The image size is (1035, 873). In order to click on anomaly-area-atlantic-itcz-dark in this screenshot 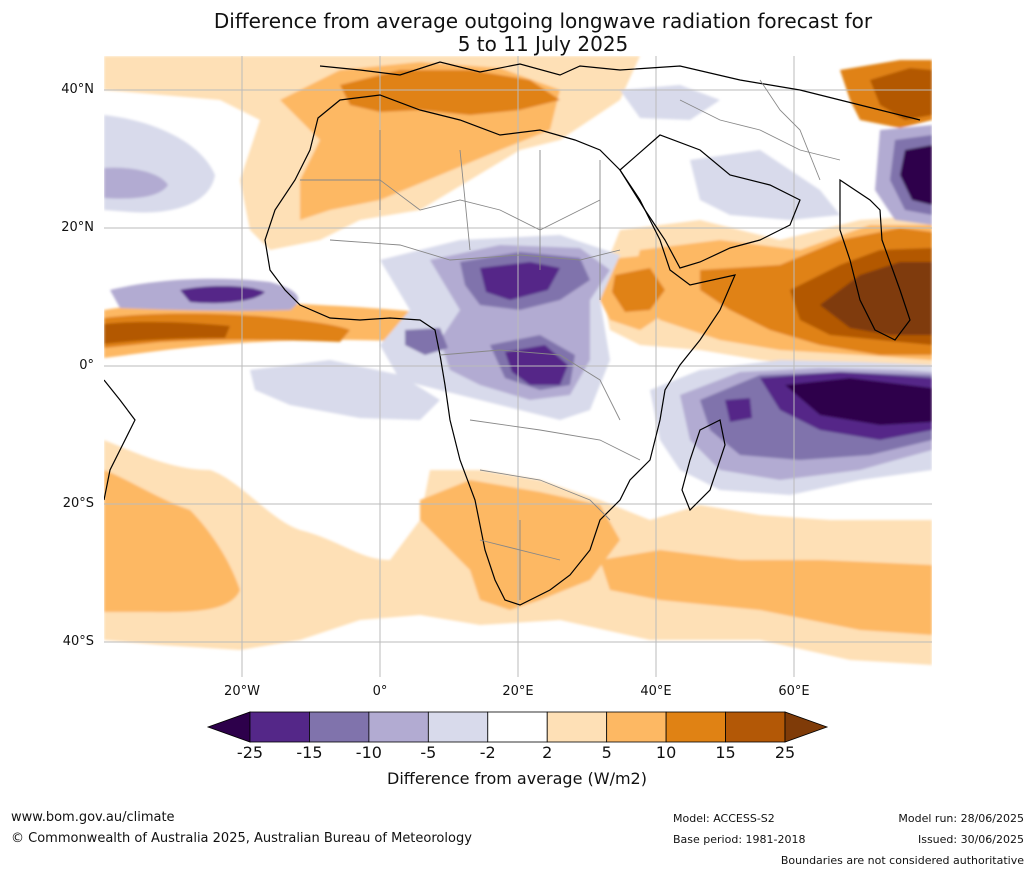, I will do `click(167, 332)`.